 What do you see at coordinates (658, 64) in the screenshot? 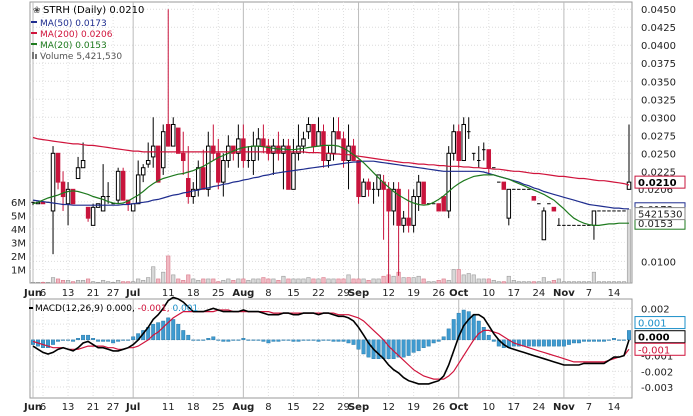
I see `price-tick-label: 0.0375` at bounding box center [658, 64].